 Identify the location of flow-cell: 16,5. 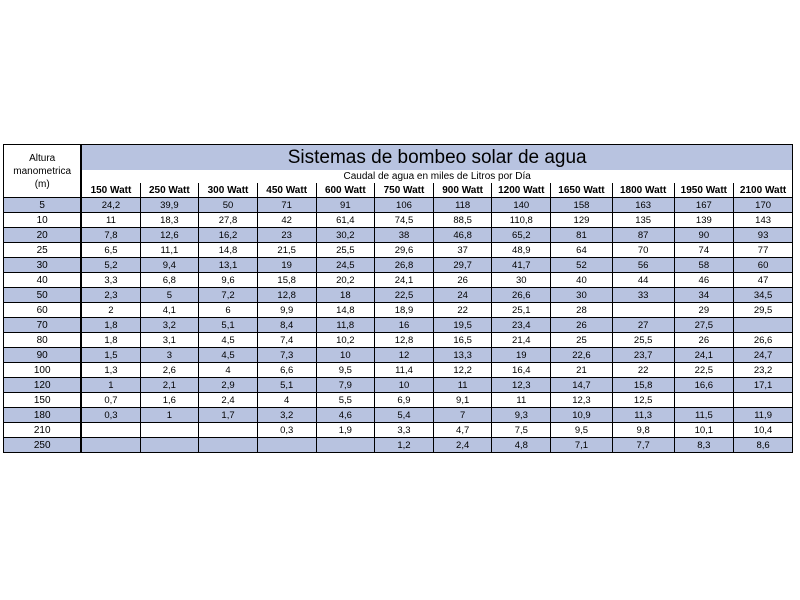
(462, 340).